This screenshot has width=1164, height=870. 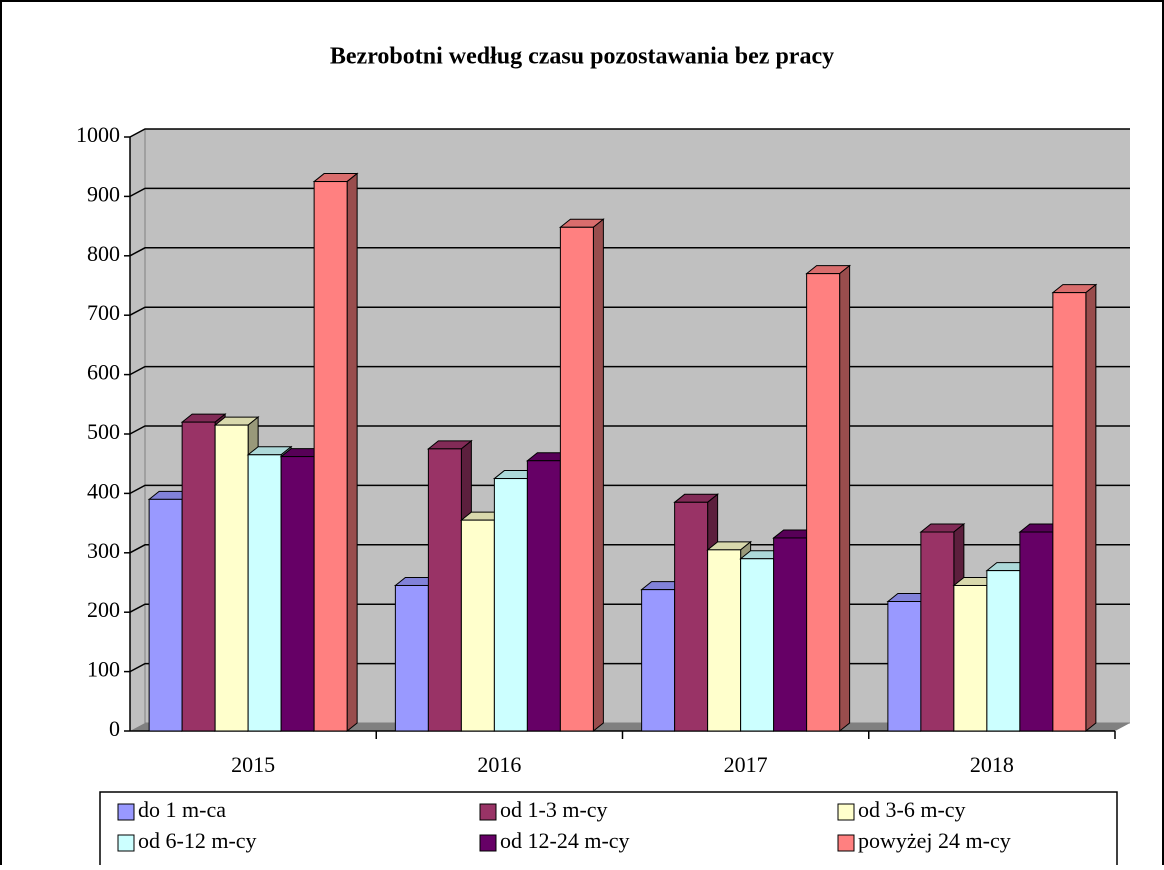 What do you see at coordinates (182, 809) in the screenshot?
I see `legend-label: do 1 m-ca` at bounding box center [182, 809].